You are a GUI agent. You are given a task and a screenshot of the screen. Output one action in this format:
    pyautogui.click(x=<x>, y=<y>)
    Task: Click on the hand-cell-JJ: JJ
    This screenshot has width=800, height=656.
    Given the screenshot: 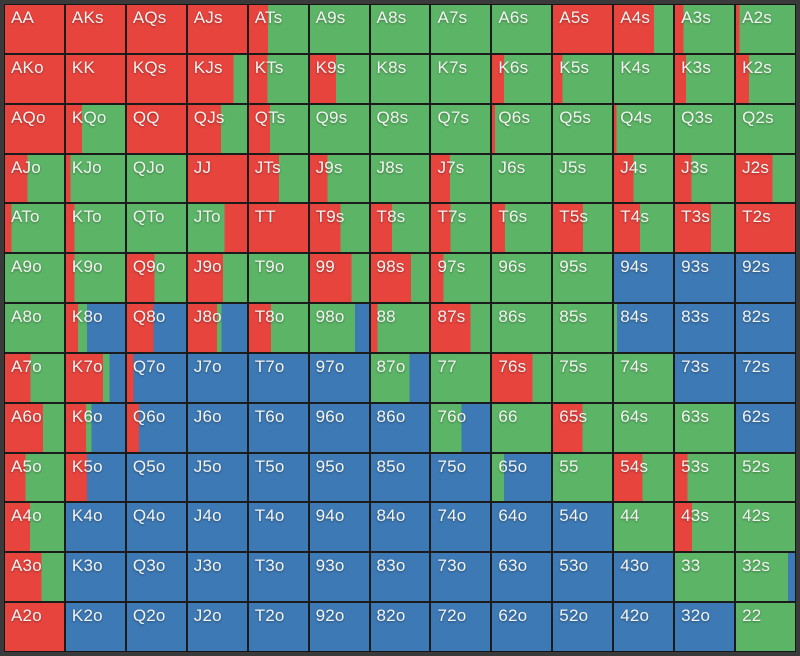 What is the action you would take?
    pyautogui.click(x=217, y=178)
    